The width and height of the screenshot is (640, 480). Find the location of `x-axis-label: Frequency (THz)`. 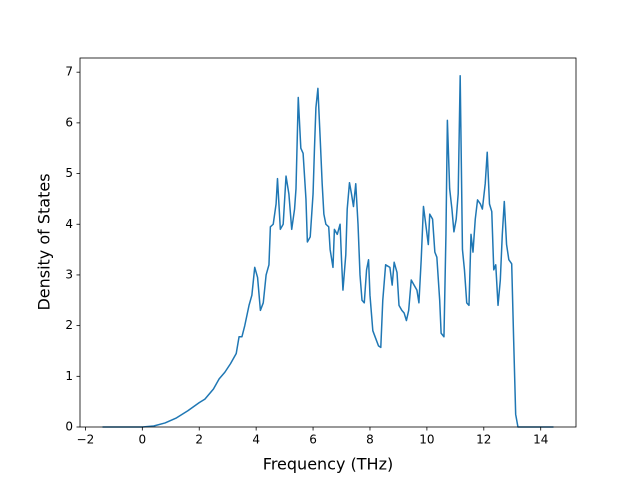

x-axis-label: Frequency (THz) is located at coordinates (328, 464).